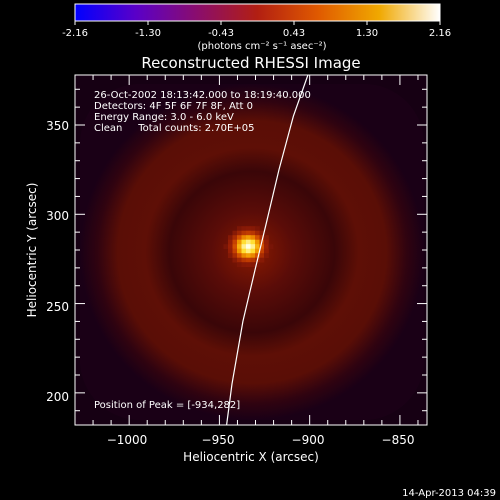 Image resolution: width=500 pixels, height=500 pixels. Describe the element at coordinates (57, 126) in the screenshot. I see `y-tick-label: 350` at that location.